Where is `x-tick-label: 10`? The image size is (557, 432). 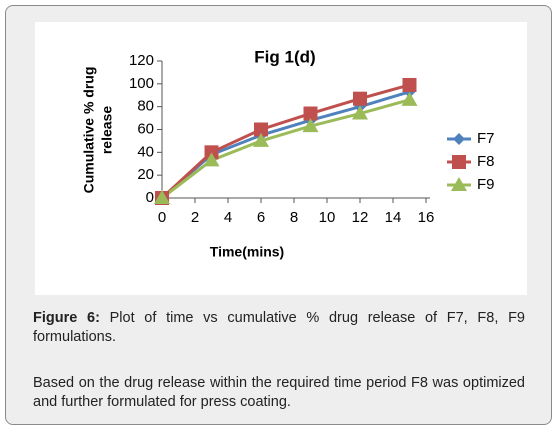 x-tick-label: 10 is located at coordinates (327, 217).